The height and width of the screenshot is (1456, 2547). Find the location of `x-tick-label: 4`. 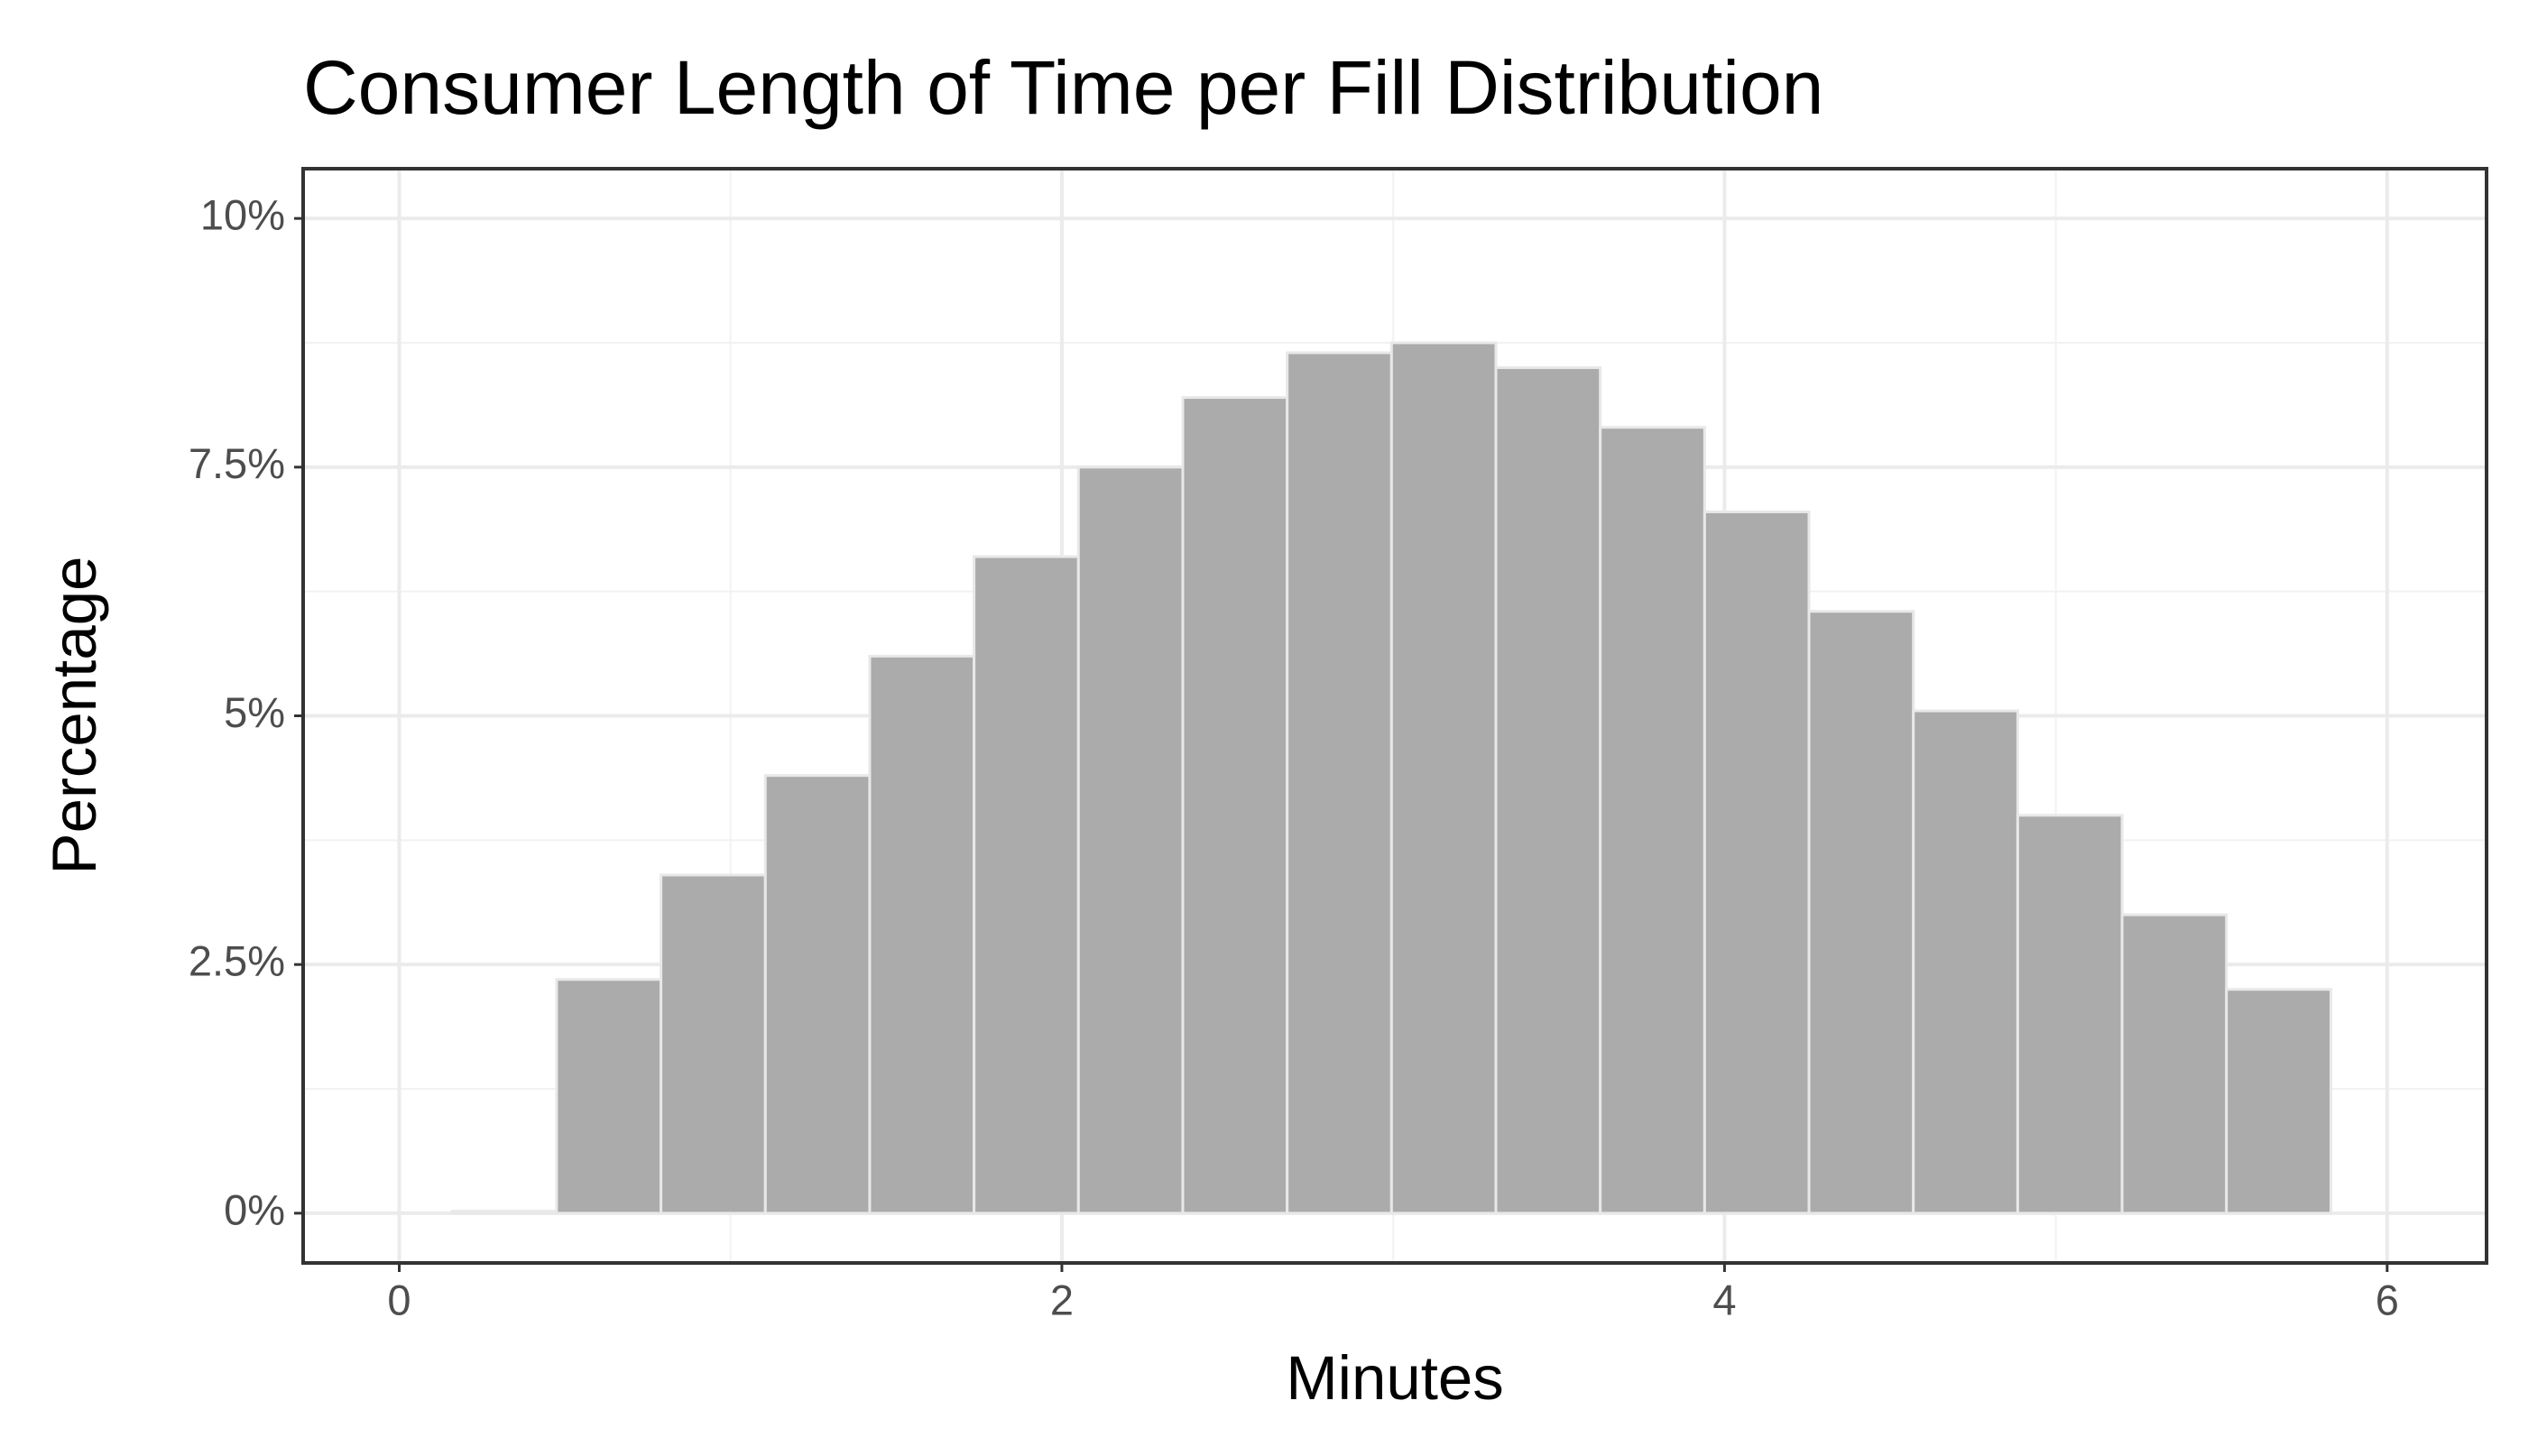

x-tick-label: 4 is located at coordinates (1724, 1299).